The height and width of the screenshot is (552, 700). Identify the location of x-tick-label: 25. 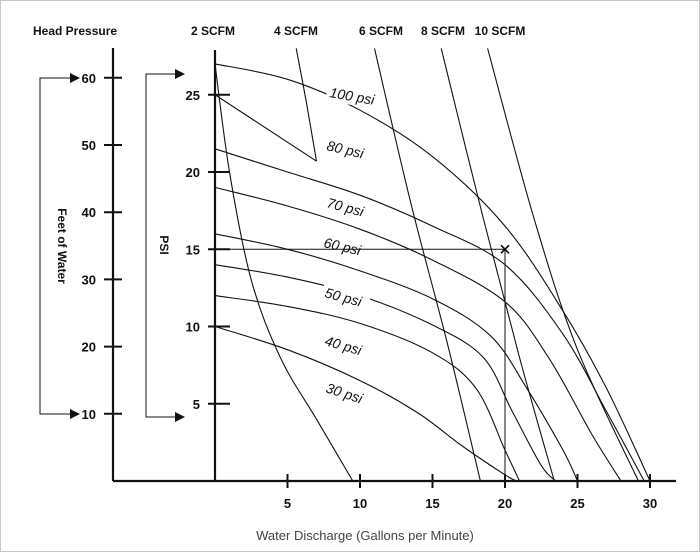
(577, 503).